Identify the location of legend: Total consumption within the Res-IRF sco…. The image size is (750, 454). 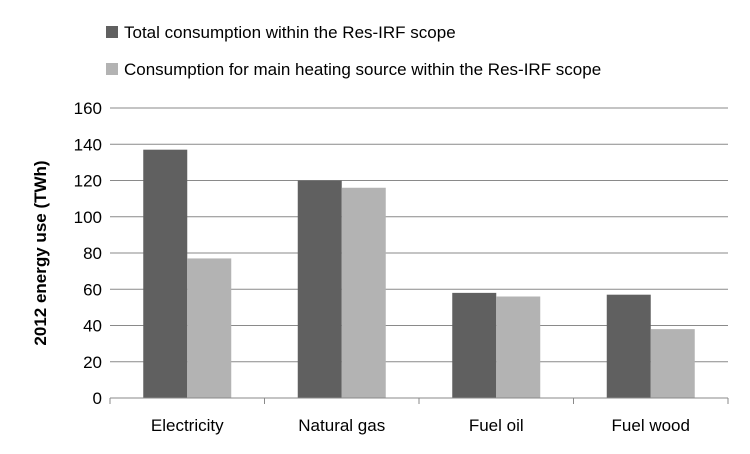
(353, 51).